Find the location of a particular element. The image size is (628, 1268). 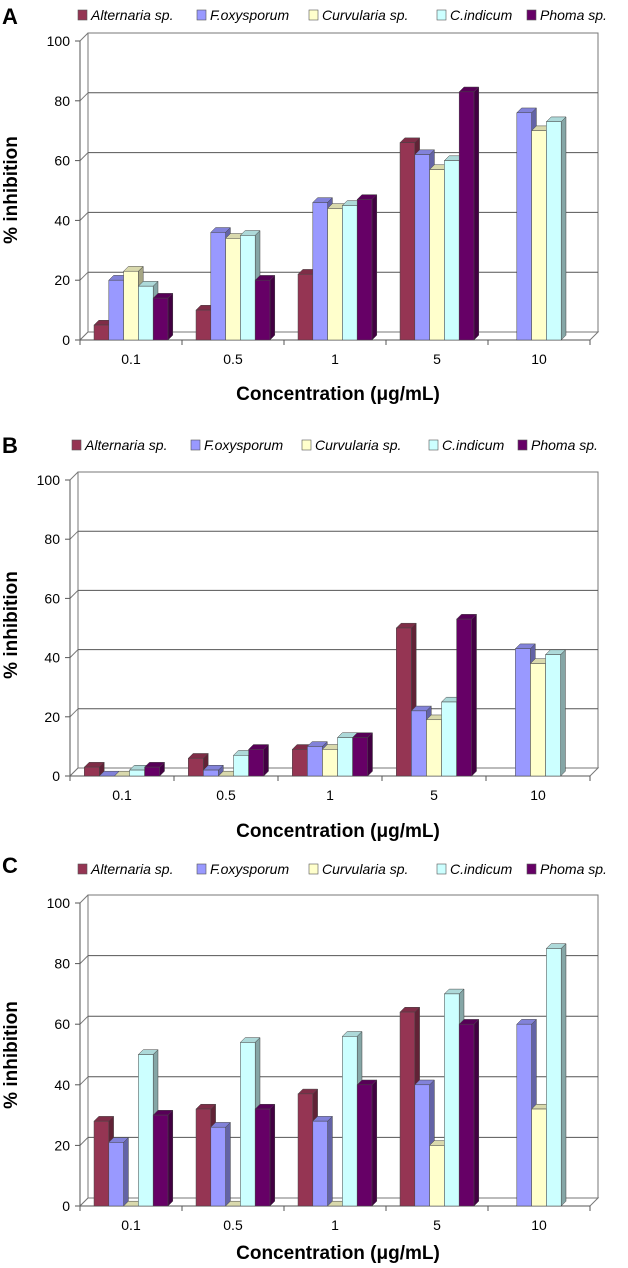

panel-letter: A is located at coordinates (10, 16).